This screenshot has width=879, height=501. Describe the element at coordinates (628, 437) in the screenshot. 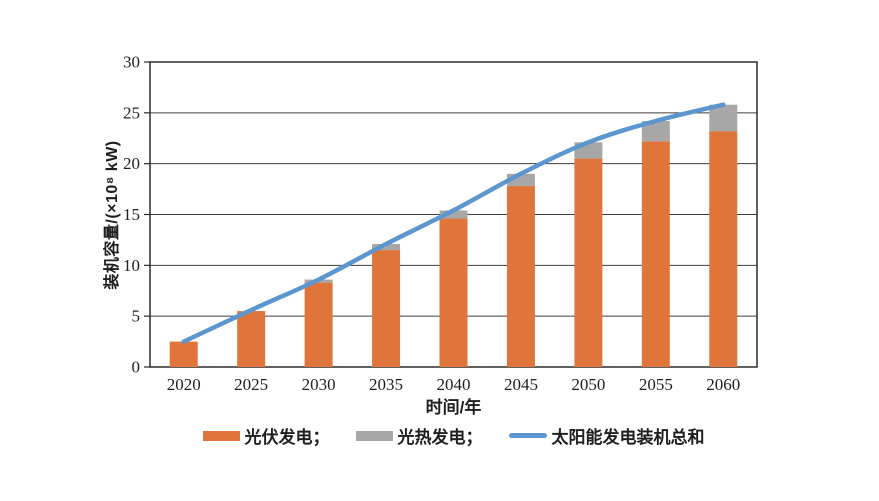

I see `legend-label-total: 太阳能发电装机总和` at that location.